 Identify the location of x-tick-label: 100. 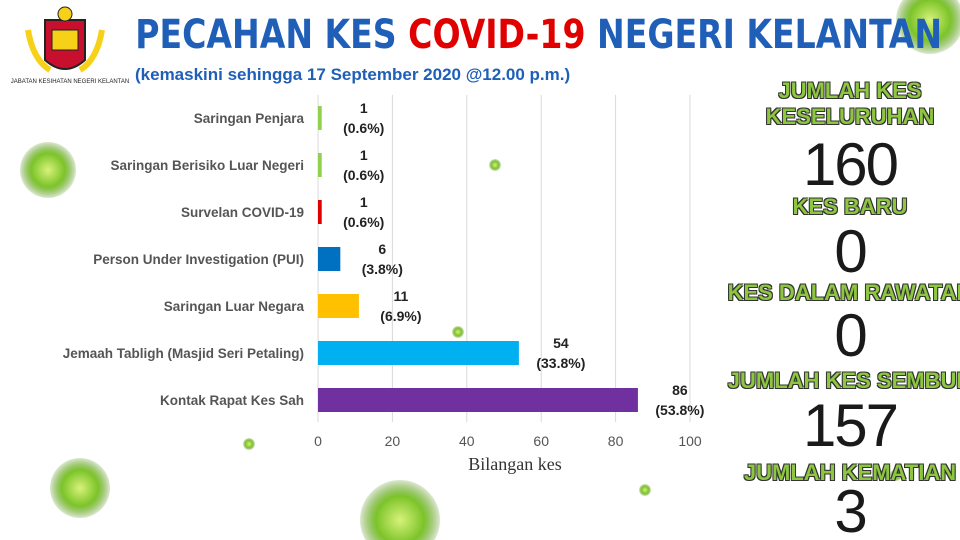
(690, 441).